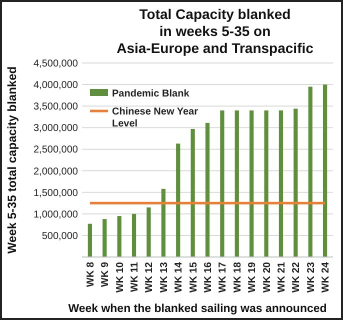 The width and height of the screenshot is (343, 320). What do you see at coordinates (238, 277) in the screenshot?
I see `x-tick-label: WK 18` at bounding box center [238, 277].